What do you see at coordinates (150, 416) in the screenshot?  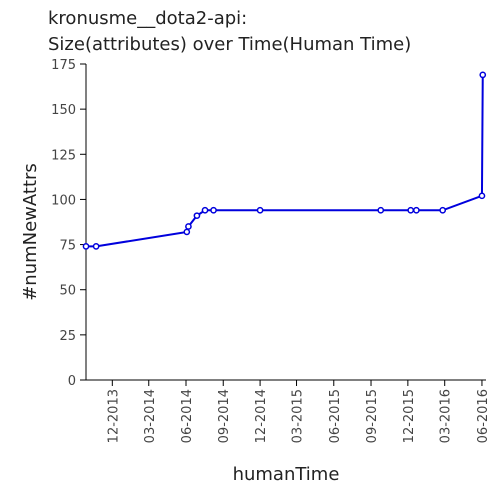 I see `x-tick-label: 03-2014` at bounding box center [150, 416].